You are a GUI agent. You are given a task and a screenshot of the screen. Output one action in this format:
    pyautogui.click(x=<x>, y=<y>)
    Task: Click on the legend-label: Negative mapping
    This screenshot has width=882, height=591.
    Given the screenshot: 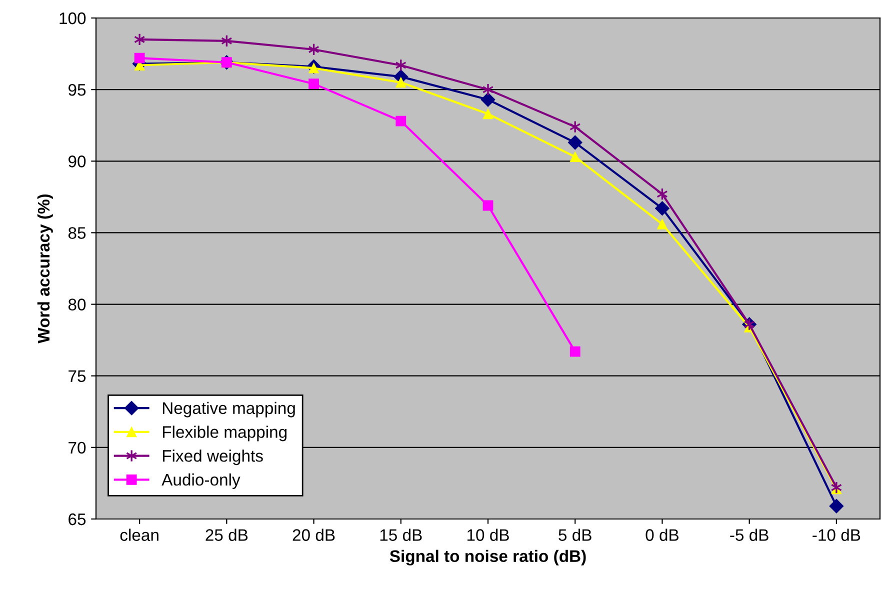 What is the action you would take?
    pyautogui.click(x=228, y=410)
    